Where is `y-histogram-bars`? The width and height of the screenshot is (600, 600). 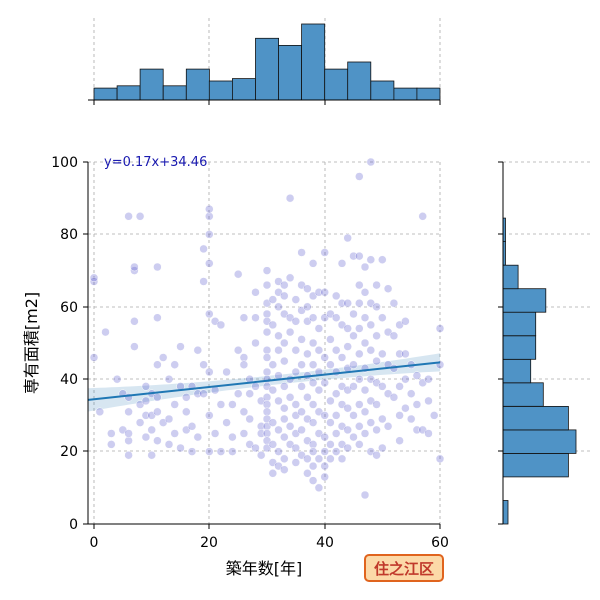
y-histogram-bars is located at coordinates (539, 371).